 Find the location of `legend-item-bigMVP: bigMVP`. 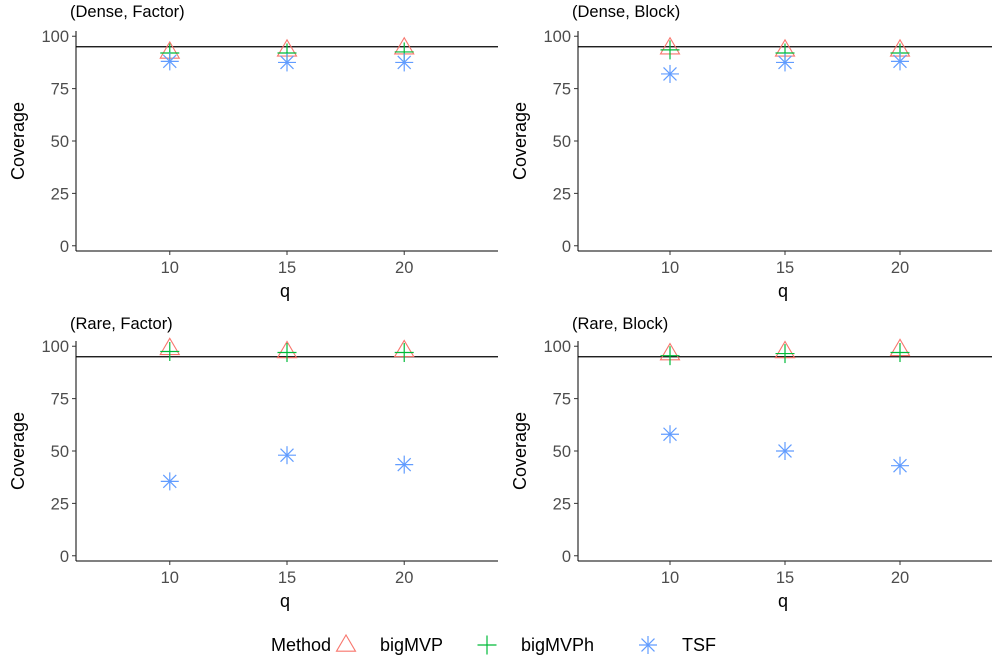

legend-item-bigMVP: bigMVP is located at coordinates (389, 644).